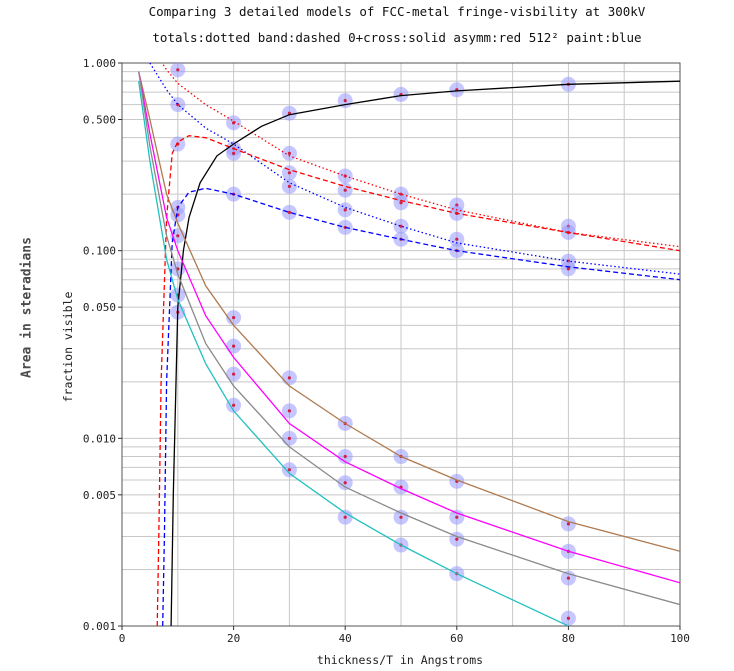 The height and width of the screenshot is (671, 734). What do you see at coordinates (99, 251) in the screenshot?
I see `y-tick-label: 0.100` at bounding box center [99, 251].